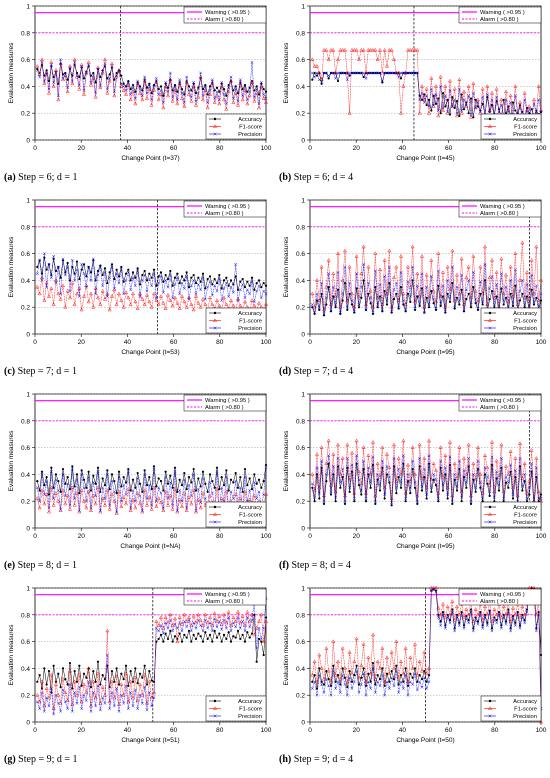  Describe the element at coordinates (285, 759) in the screenshot. I see `panel-label: (h)` at that location.